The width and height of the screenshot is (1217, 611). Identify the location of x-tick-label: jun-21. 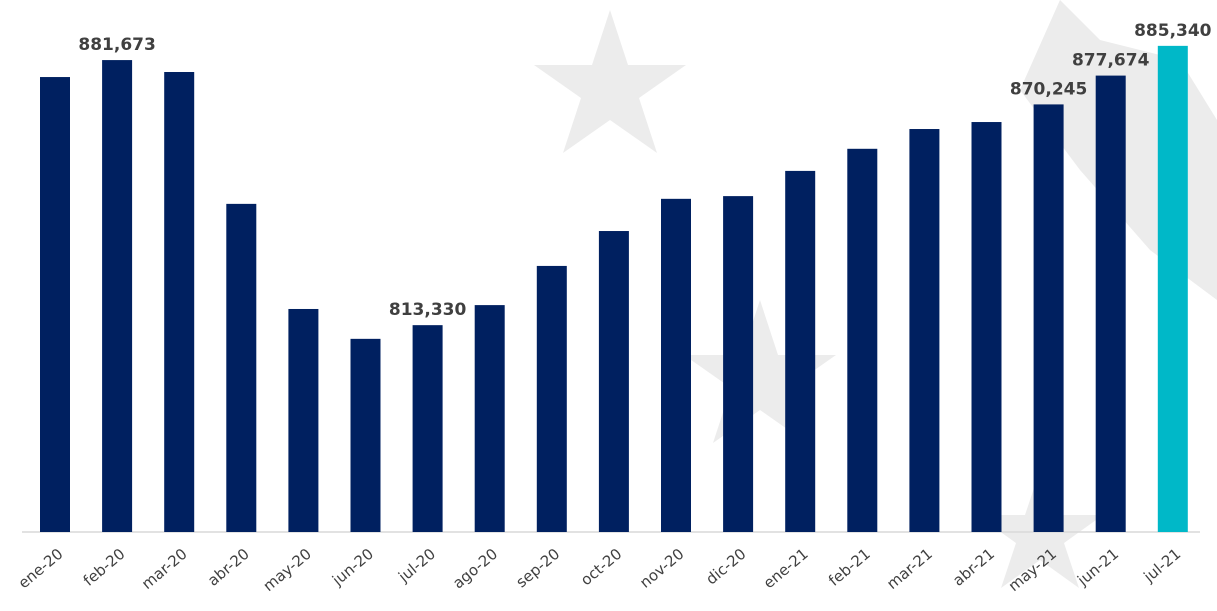
(1097, 567).